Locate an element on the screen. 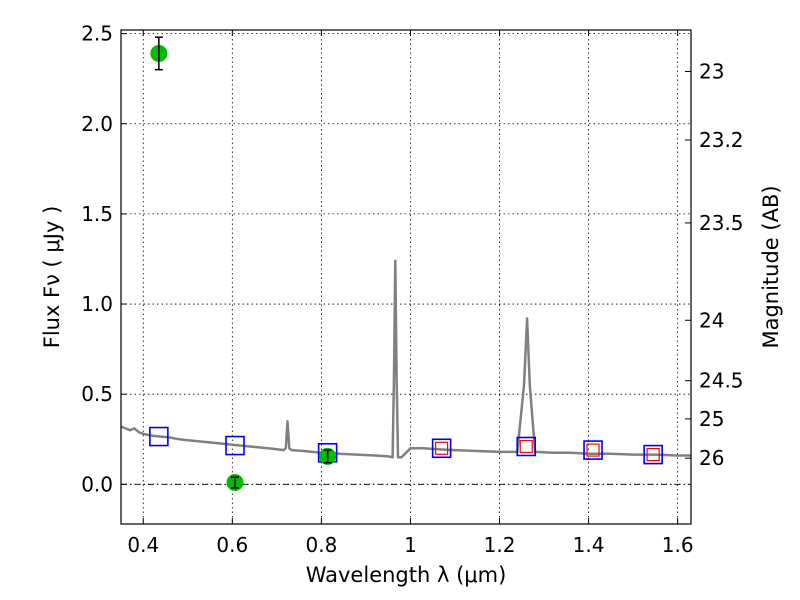 The height and width of the screenshot is (600, 800). x-axis-label: Wavelength λ (μm) is located at coordinates (406, 575).